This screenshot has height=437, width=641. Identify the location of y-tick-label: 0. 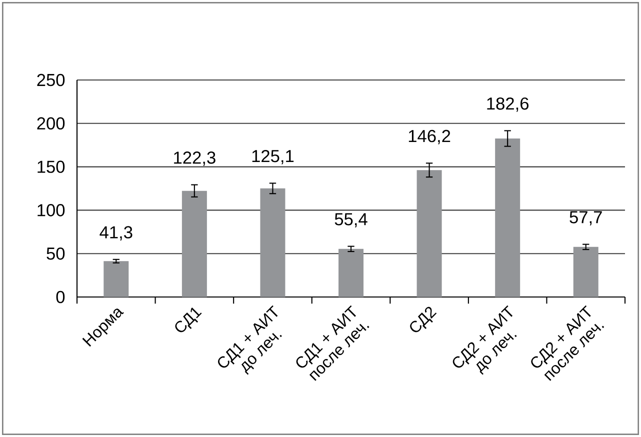
(60, 297).